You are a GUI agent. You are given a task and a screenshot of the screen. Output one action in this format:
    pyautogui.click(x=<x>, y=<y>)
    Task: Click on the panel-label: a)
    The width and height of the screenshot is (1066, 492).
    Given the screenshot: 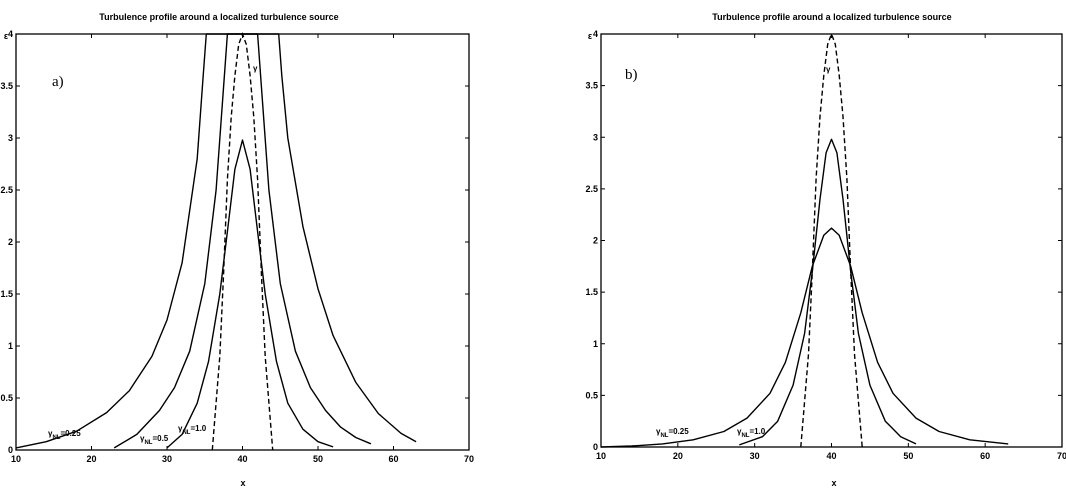 What is the action you would take?
    pyautogui.click(x=58, y=82)
    